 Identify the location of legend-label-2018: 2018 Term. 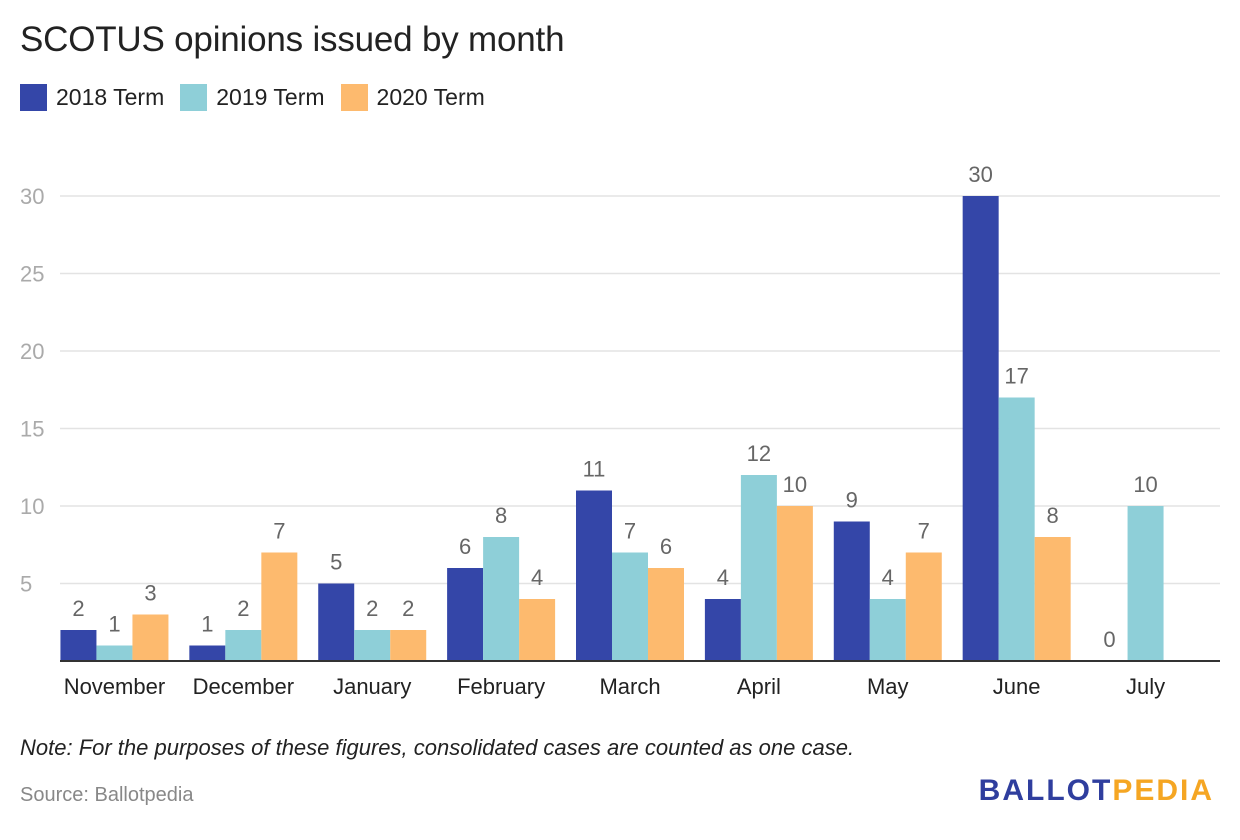
(110, 97).